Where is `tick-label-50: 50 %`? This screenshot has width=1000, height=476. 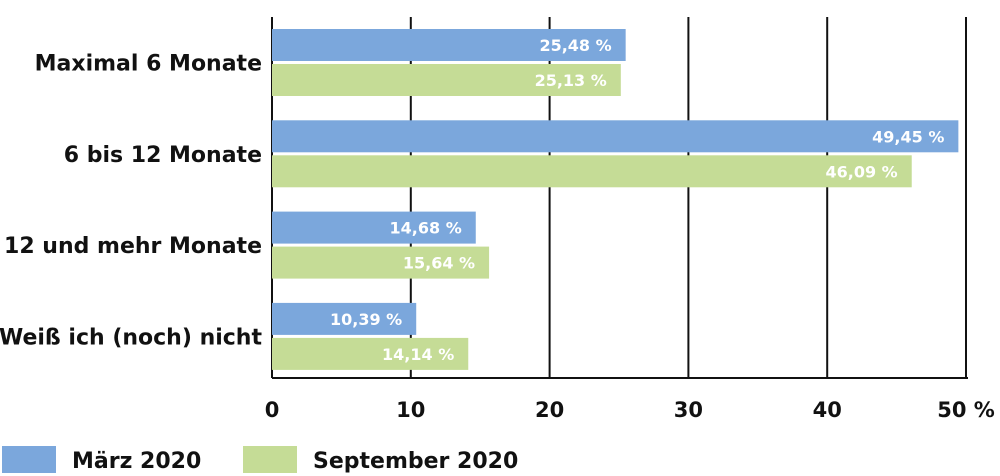 tick-label-50: 50 % is located at coordinates (966, 410).